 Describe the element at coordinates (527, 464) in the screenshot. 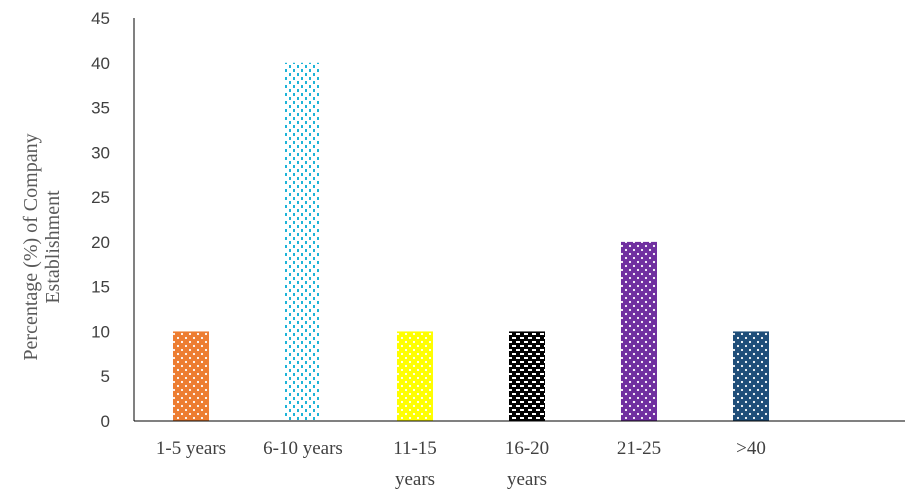

I see `x-tick-label: 16-20 years` at that location.